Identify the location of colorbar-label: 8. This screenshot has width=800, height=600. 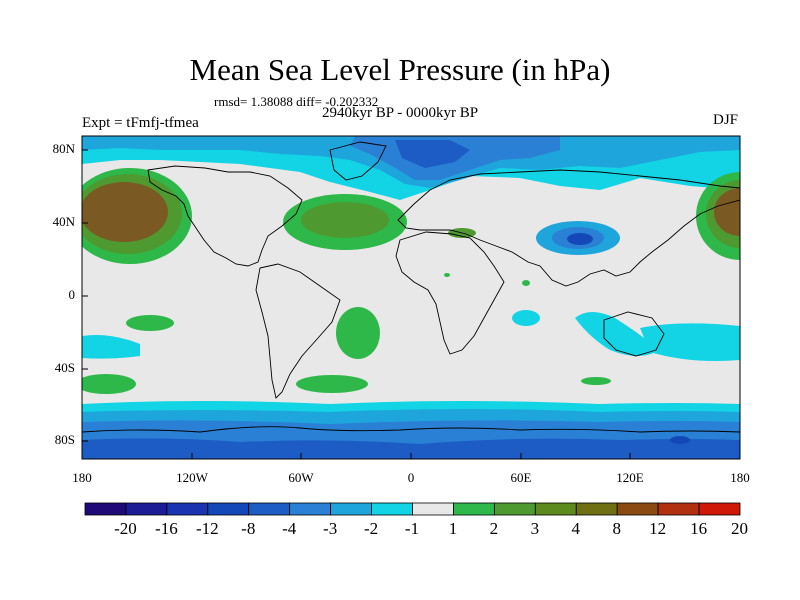
(616, 528).